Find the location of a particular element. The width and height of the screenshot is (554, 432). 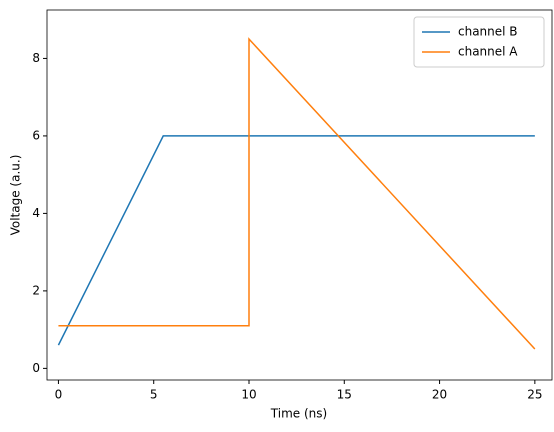

x-tick-label: 0 is located at coordinates (59, 395).